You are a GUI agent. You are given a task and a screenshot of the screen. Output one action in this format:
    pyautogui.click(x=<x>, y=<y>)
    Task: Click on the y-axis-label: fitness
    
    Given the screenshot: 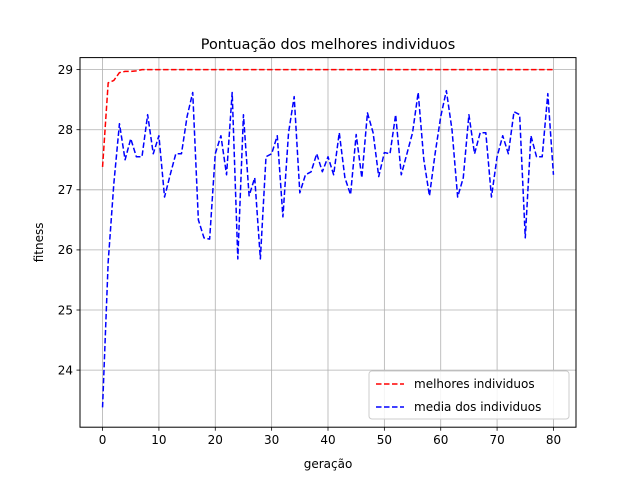 What is the action you would take?
    pyautogui.click(x=39, y=243)
    